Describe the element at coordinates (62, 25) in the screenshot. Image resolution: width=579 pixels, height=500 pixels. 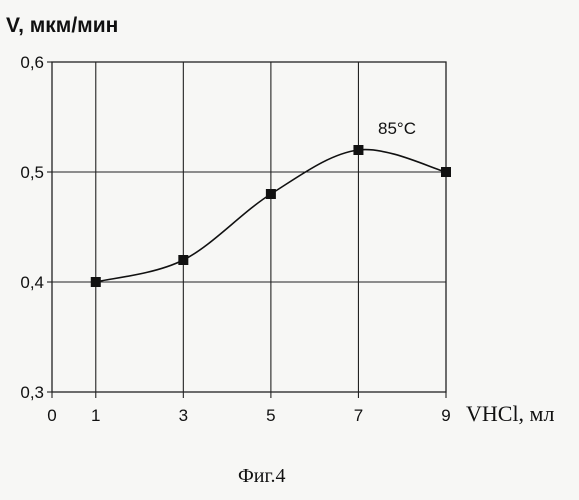
I see `y-axis-title: V, мкм/мин` at that location.